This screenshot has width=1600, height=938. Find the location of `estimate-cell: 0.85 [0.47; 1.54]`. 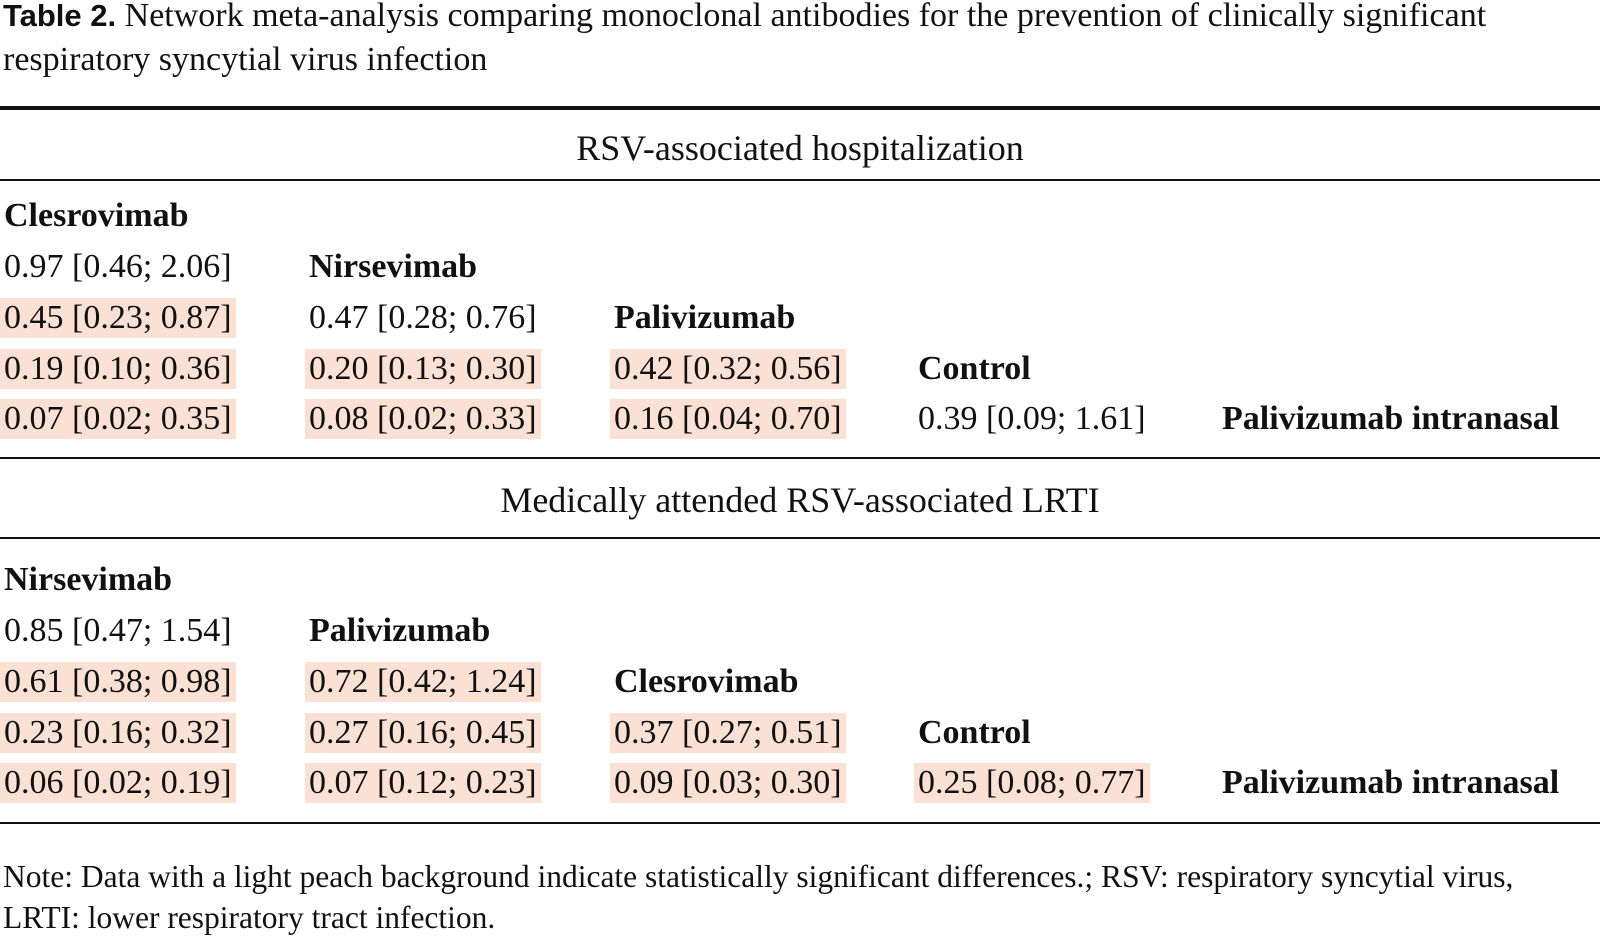

estimate-cell: 0.85 [0.47; 1.54] is located at coordinates (118, 630).